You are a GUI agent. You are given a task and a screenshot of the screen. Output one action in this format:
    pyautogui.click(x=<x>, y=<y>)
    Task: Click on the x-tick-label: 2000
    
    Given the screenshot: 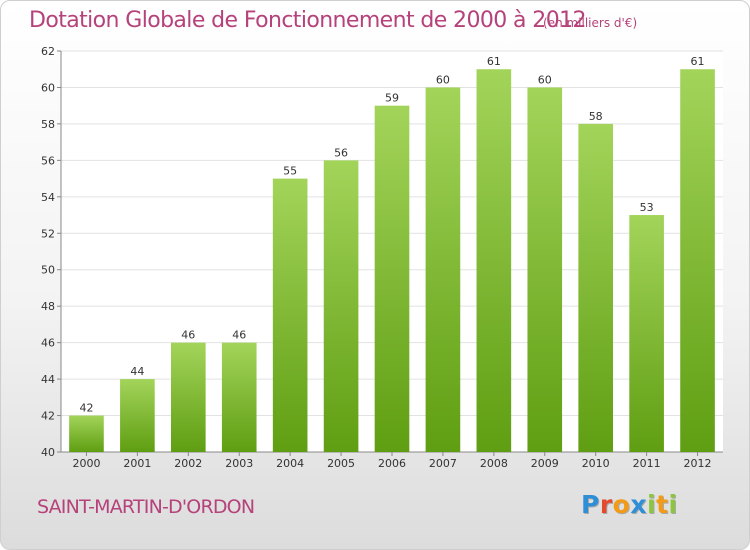 What is the action you would take?
    pyautogui.click(x=86, y=463)
    